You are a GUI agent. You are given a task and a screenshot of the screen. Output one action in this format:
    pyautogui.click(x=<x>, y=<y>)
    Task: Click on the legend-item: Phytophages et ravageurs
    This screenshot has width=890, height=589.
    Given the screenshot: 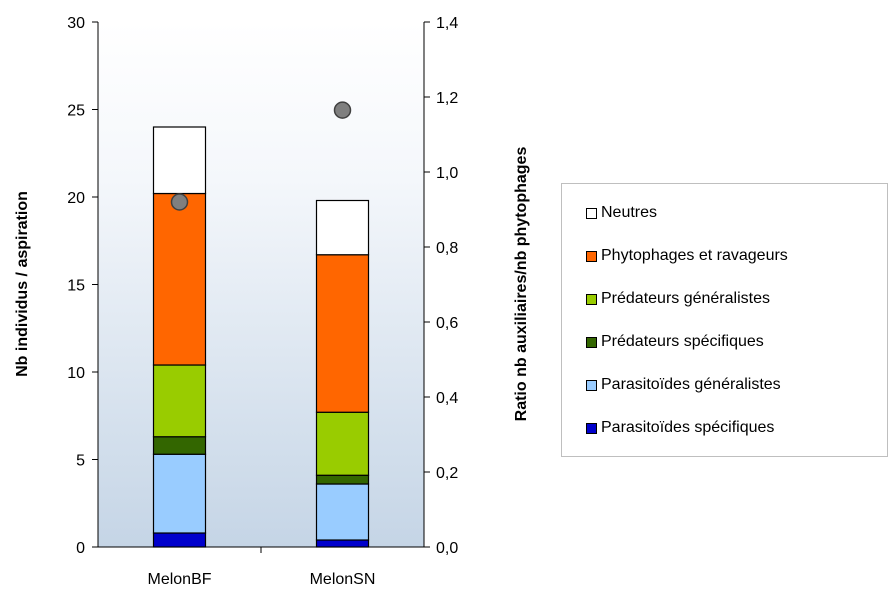 What is the action you would take?
    pyautogui.click(x=675, y=256)
    